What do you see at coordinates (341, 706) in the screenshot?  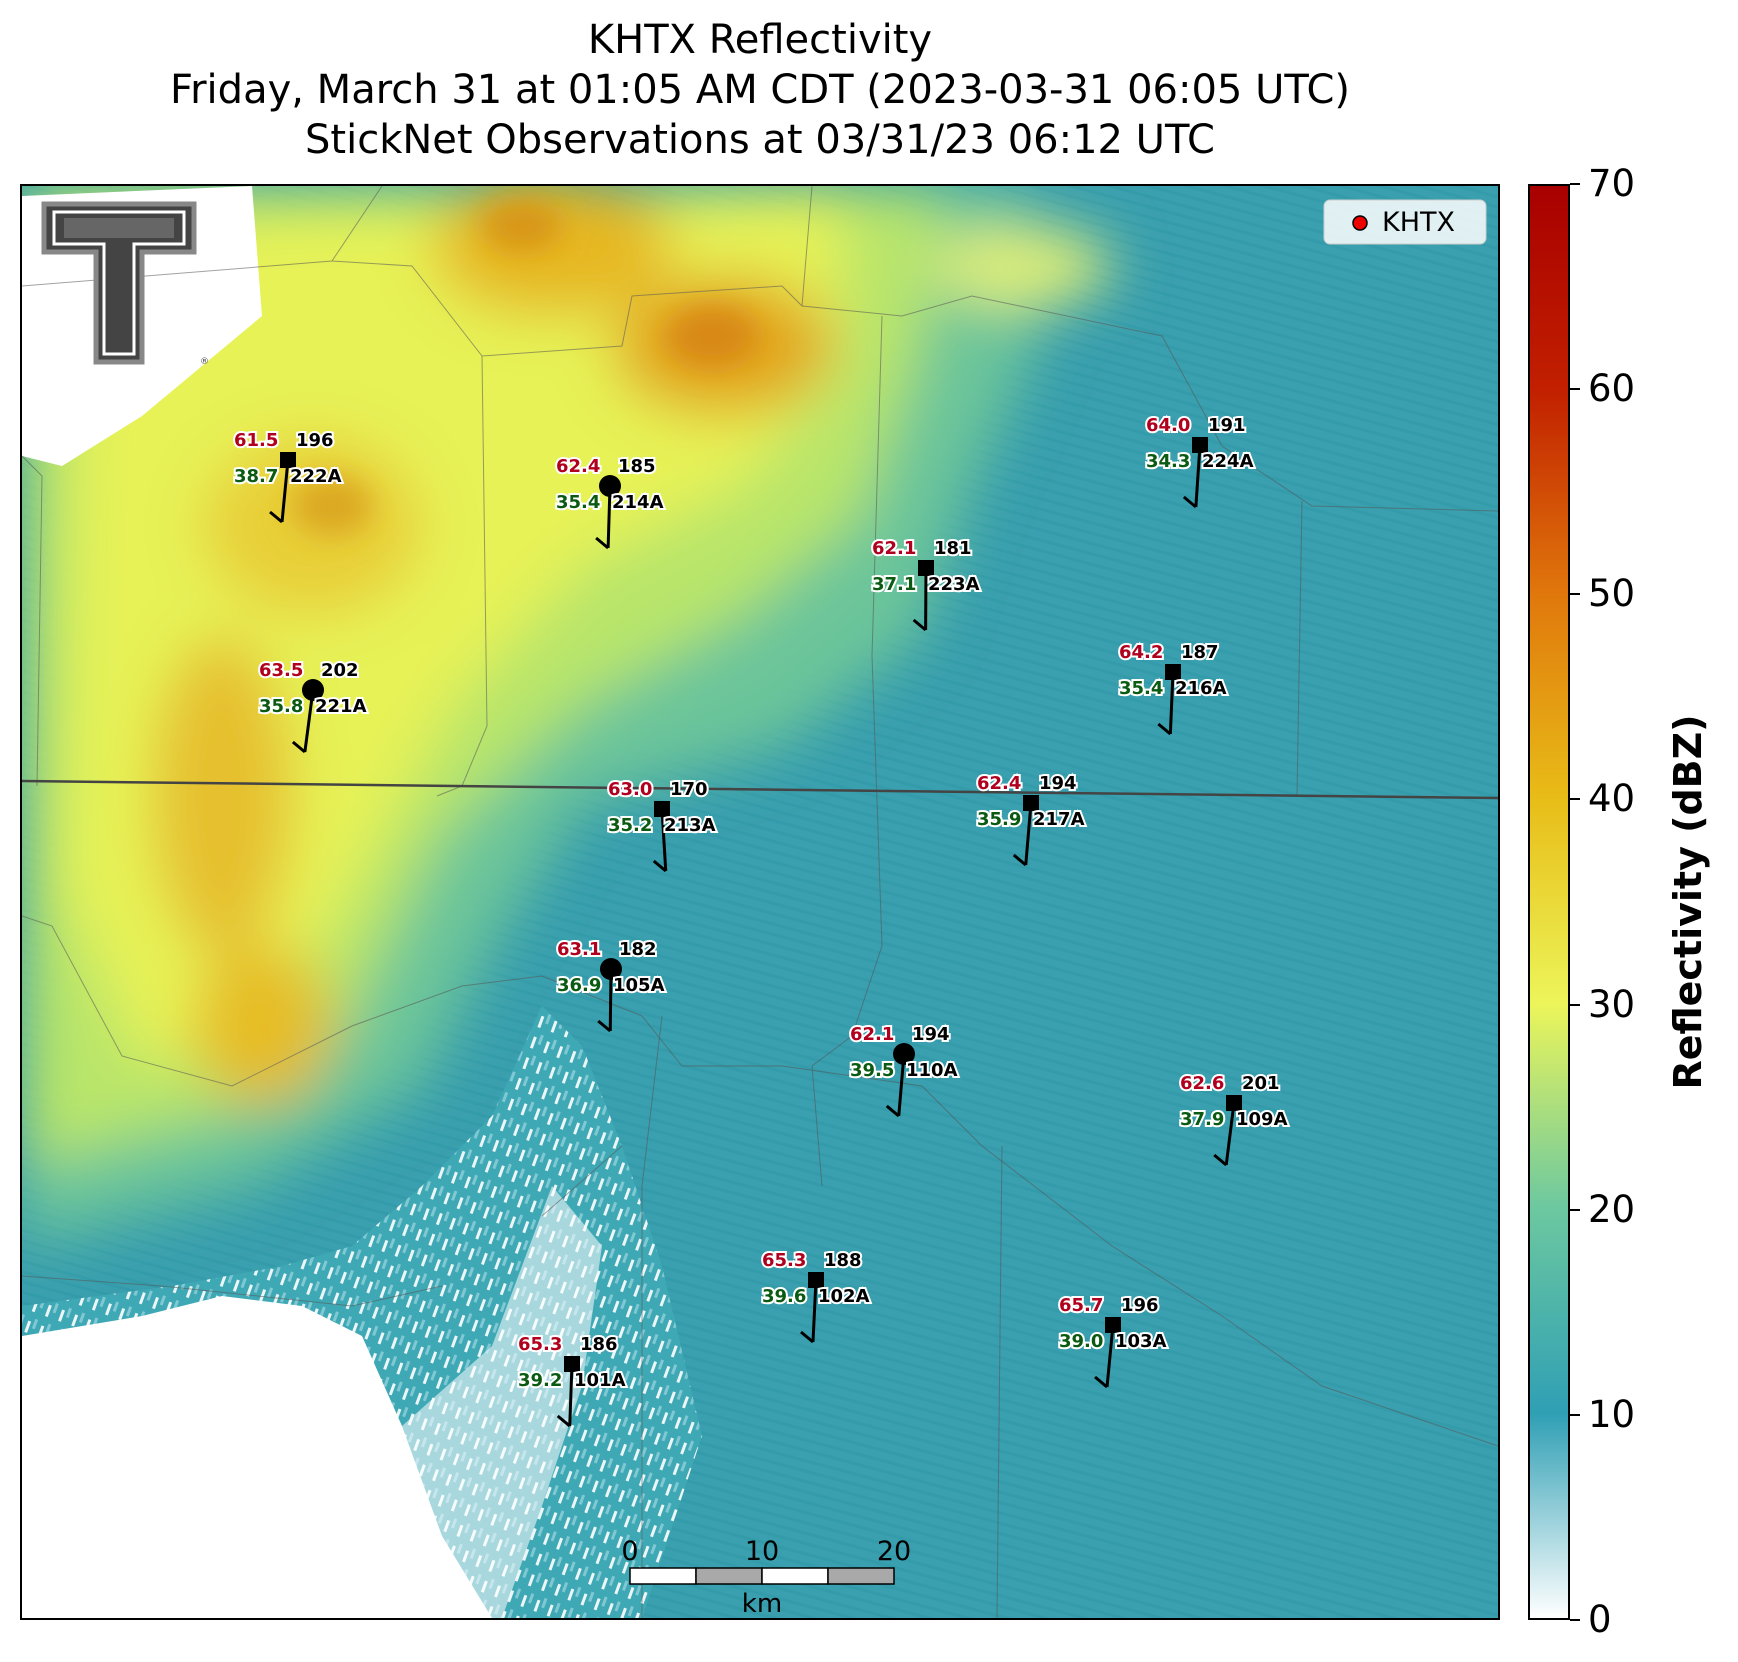 I see `station-id: 221A` at bounding box center [341, 706].